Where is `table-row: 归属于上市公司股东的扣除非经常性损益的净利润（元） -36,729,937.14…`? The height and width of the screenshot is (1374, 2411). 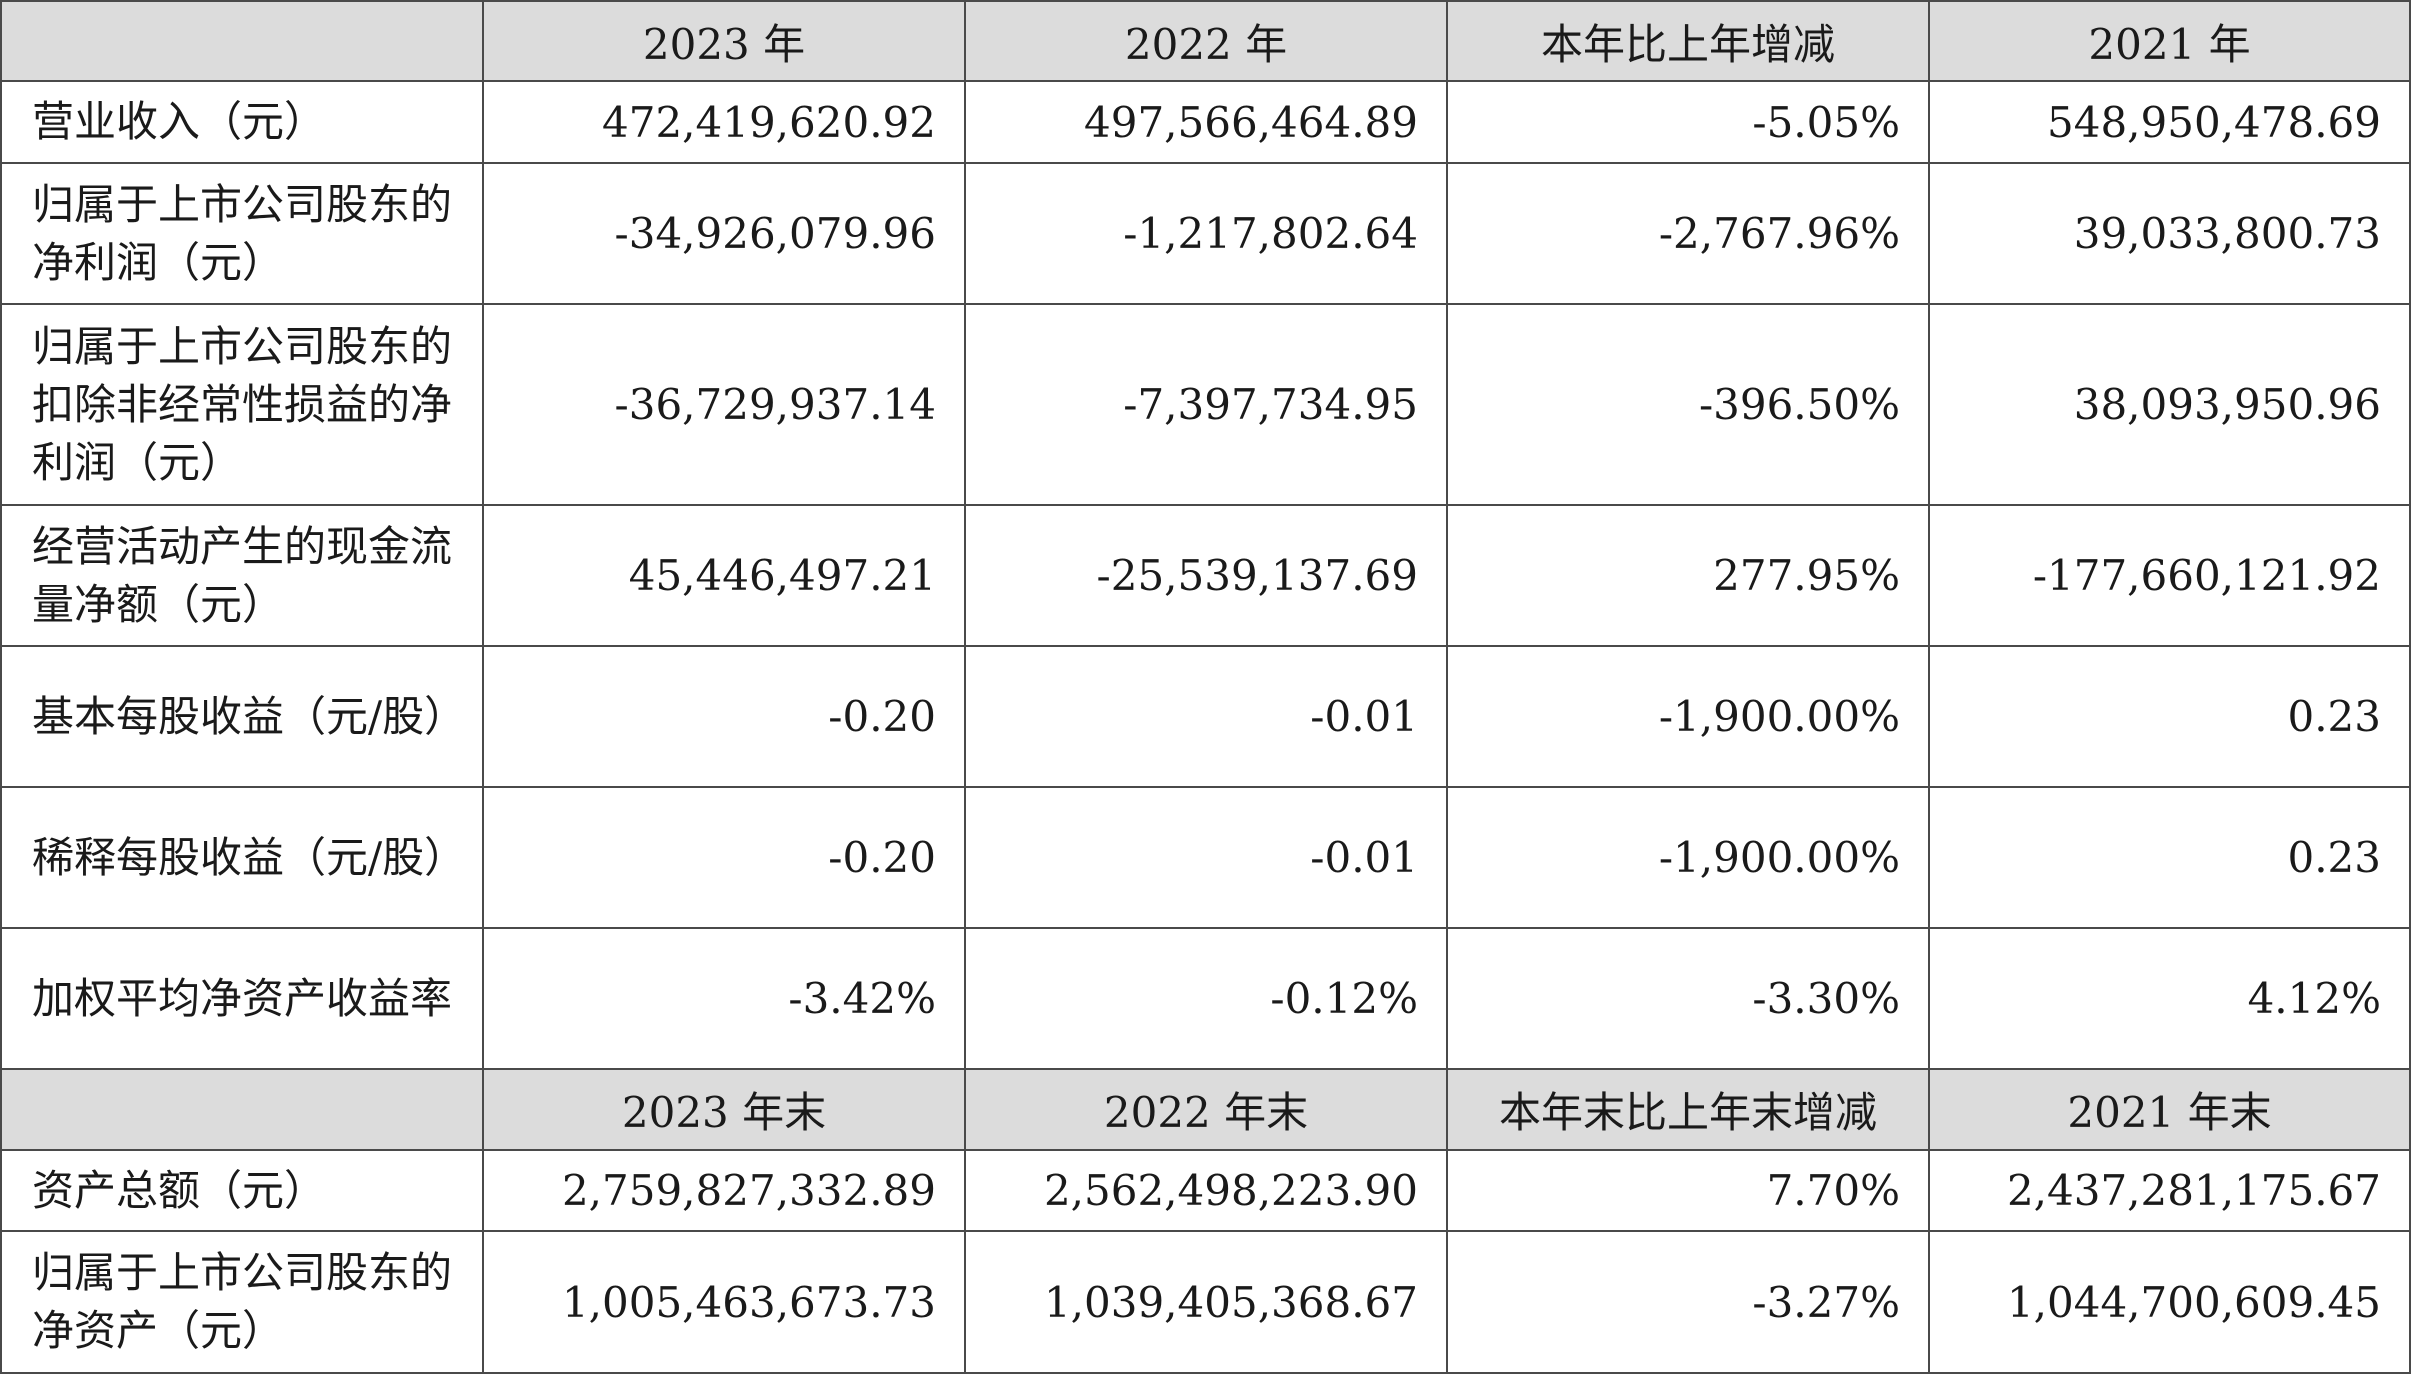 table-row: 归属于上市公司股东的扣除非经常性损益的净利润（元） -36,729,937.14… is located at coordinates (1205, 404).